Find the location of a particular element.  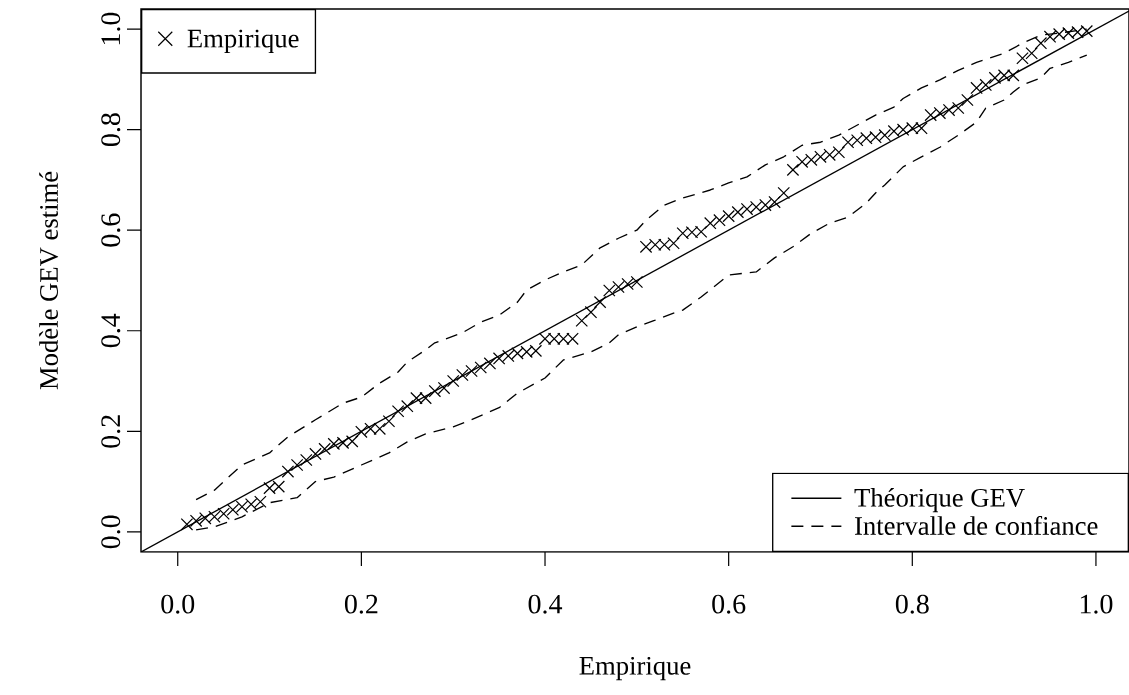

y-tick-label: 1.0 is located at coordinates (111, 28).